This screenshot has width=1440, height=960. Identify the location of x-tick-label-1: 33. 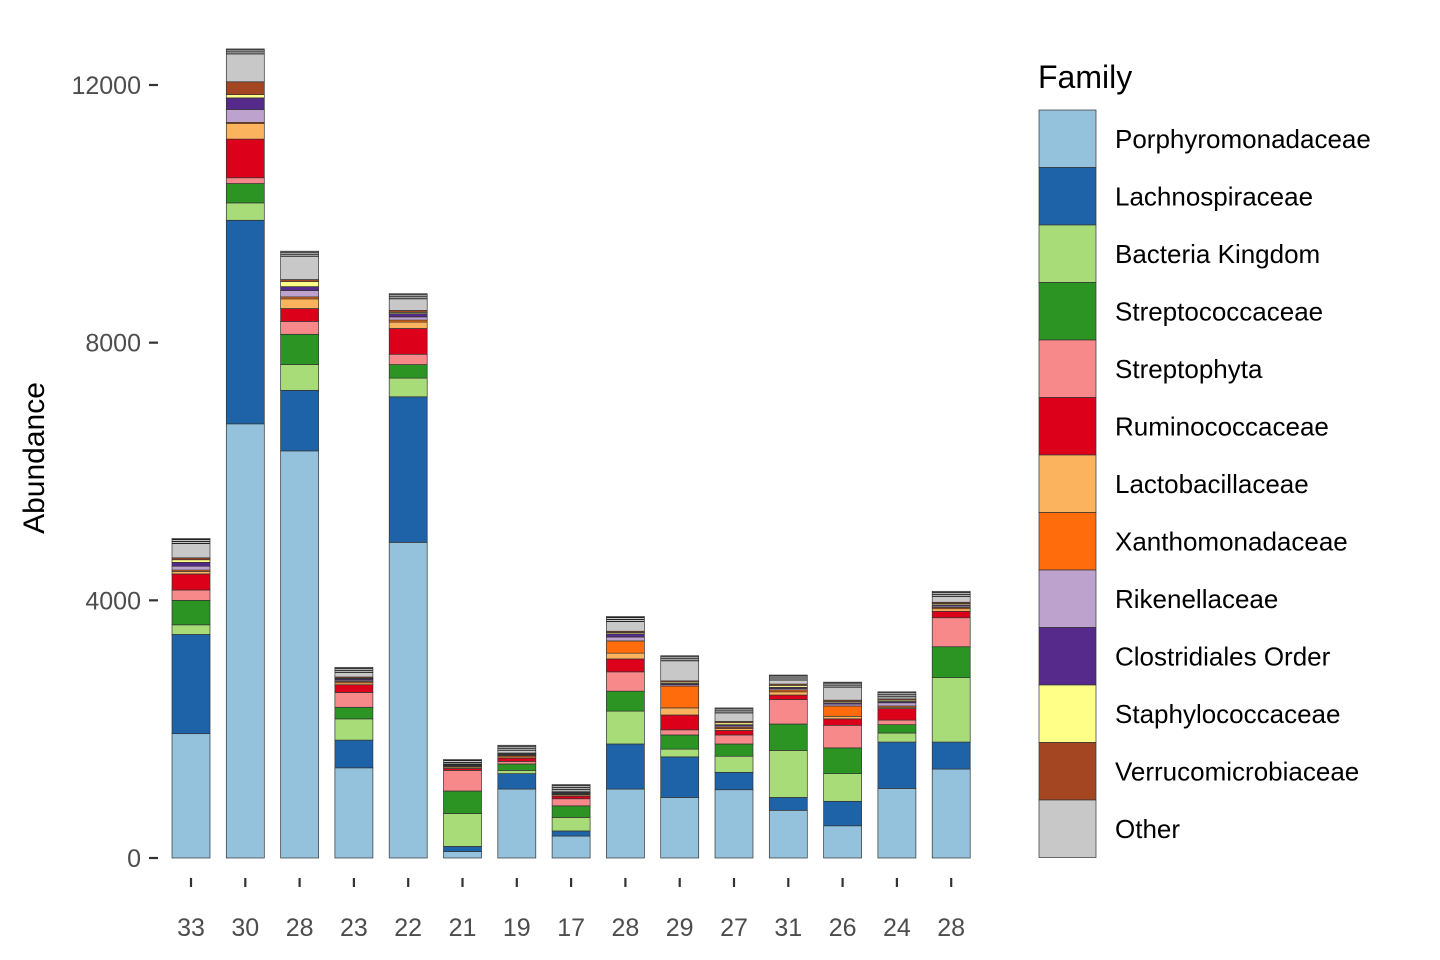
(191, 928).